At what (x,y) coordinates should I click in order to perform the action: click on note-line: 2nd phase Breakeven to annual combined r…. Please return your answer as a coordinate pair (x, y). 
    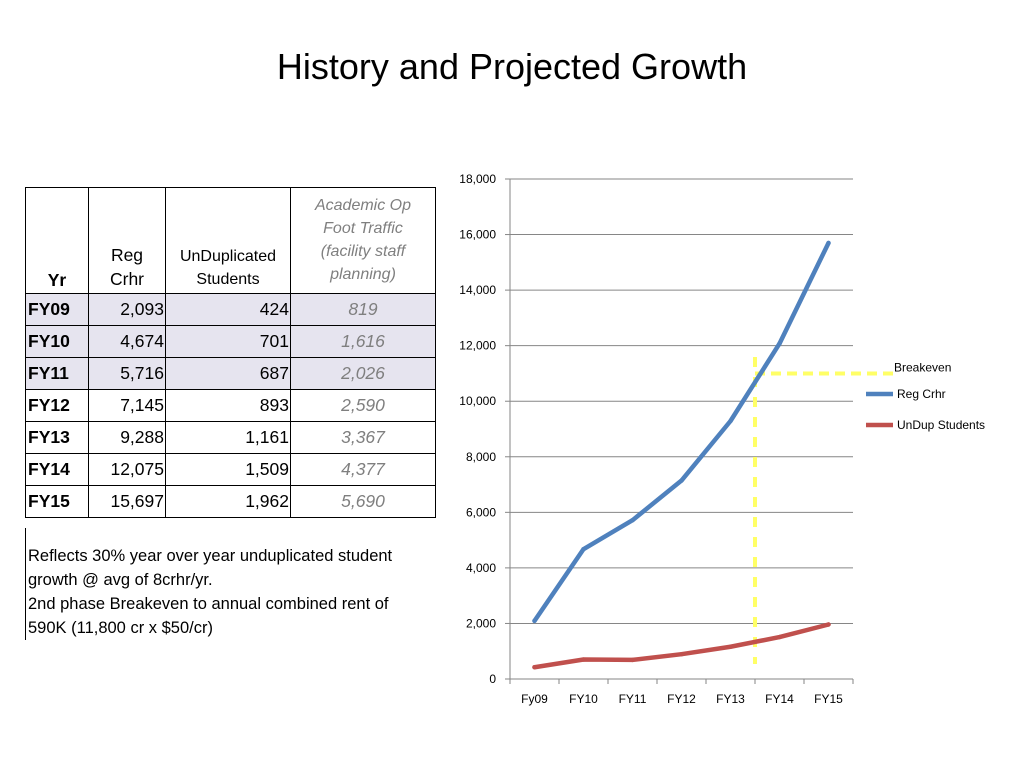
    Looking at the image, I should click on (208, 604).